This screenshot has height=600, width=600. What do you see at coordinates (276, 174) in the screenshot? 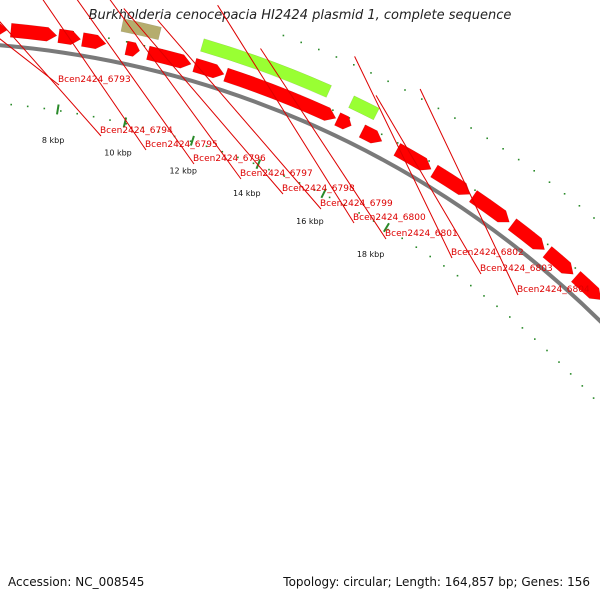
I see `gene-label: Bcen2424_6797` at bounding box center [276, 174].